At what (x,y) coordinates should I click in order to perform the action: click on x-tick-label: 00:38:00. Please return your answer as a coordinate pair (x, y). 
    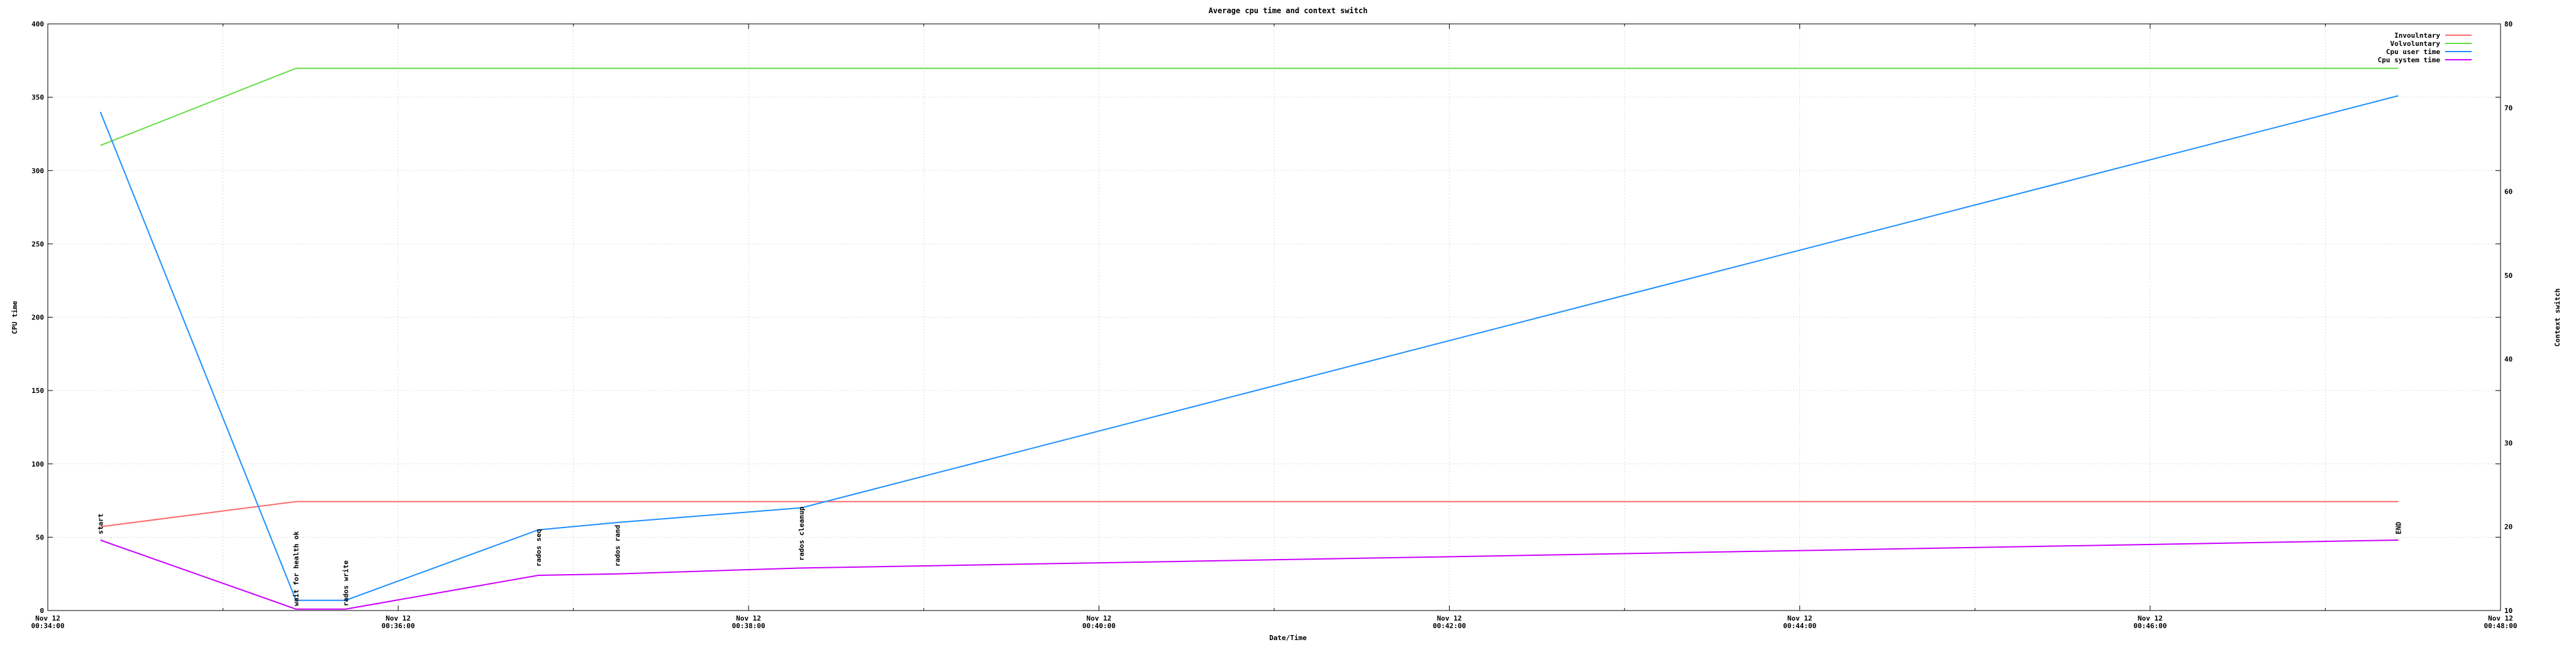
    Looking at the image, I should click on (748, 626).